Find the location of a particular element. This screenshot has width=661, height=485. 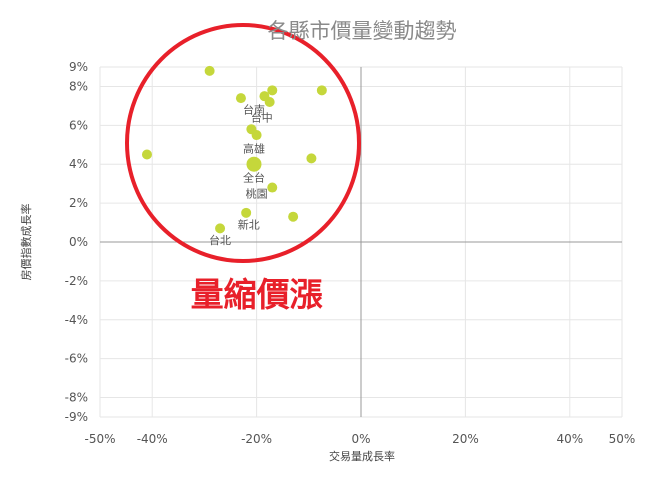

y-tick-label-0: 9% is located at coordinates (78, 67).